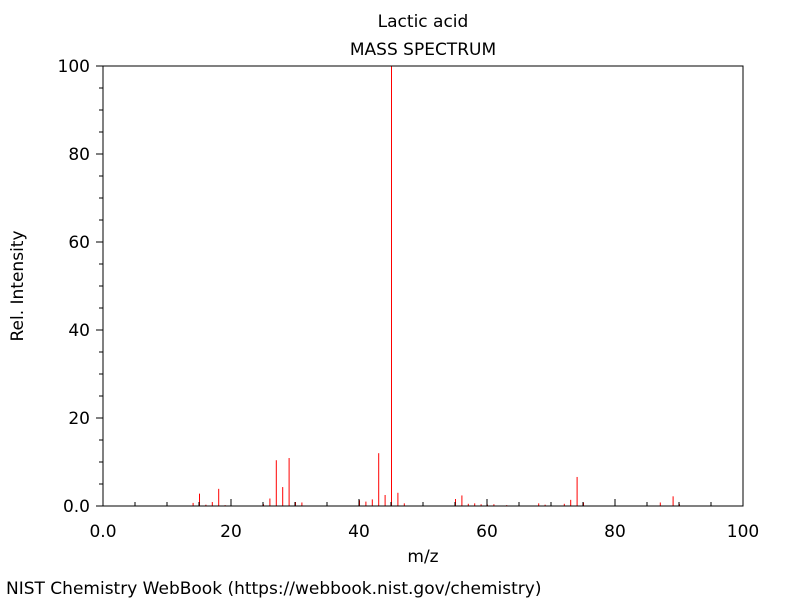  Describe the element at coordinates (76, 507) in the screenshot. I see `y-tick-label: 0.0` at that location.